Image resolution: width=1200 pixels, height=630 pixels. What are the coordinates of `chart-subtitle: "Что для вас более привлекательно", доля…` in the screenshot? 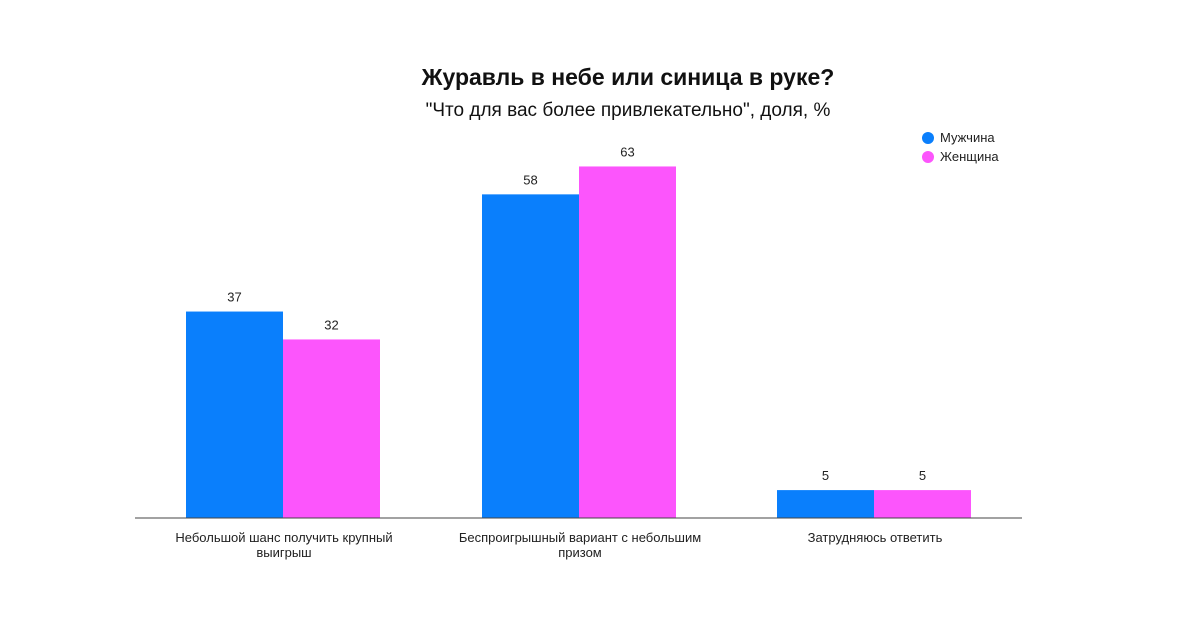 It's located at (628, 110).